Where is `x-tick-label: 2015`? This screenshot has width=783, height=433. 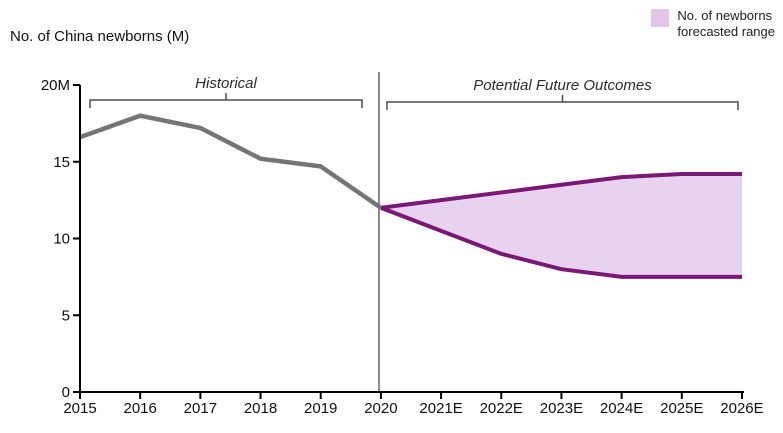 x-tick-label: 2015 is located at coordinates (79, 408).